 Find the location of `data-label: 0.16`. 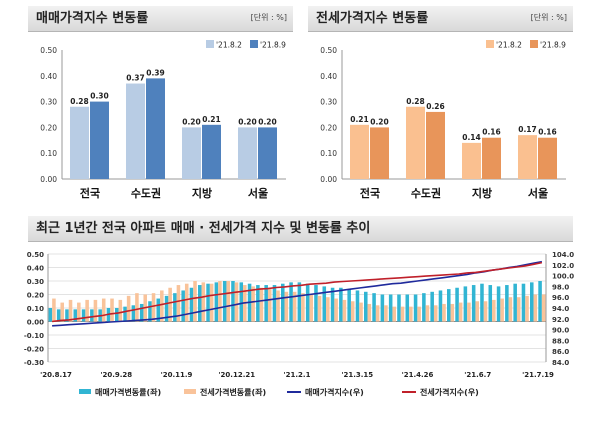

data-label: 0.16 is located at coordinates (547, 132).